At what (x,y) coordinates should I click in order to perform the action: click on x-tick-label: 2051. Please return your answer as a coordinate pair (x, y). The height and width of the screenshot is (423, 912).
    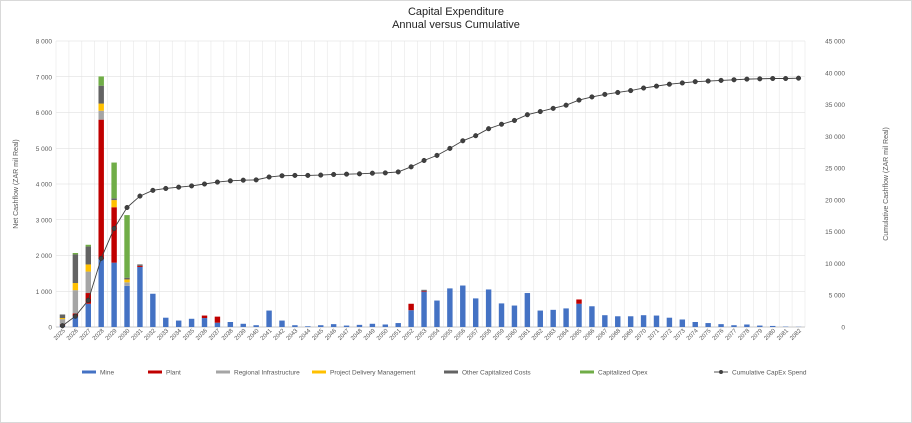
    Looking at the image, I should click on (396, 335).